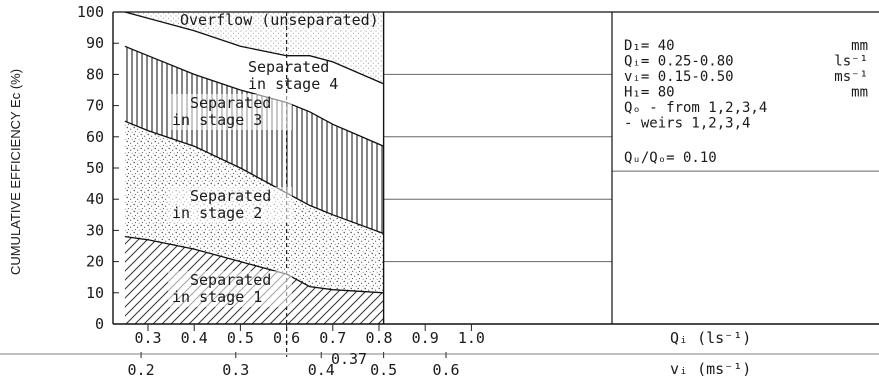  What do you see at coordinates (279, 20) in the screenshot?
I see `region-label-overflow: Overflow (unseparated)` at bounding box center [279, 20].